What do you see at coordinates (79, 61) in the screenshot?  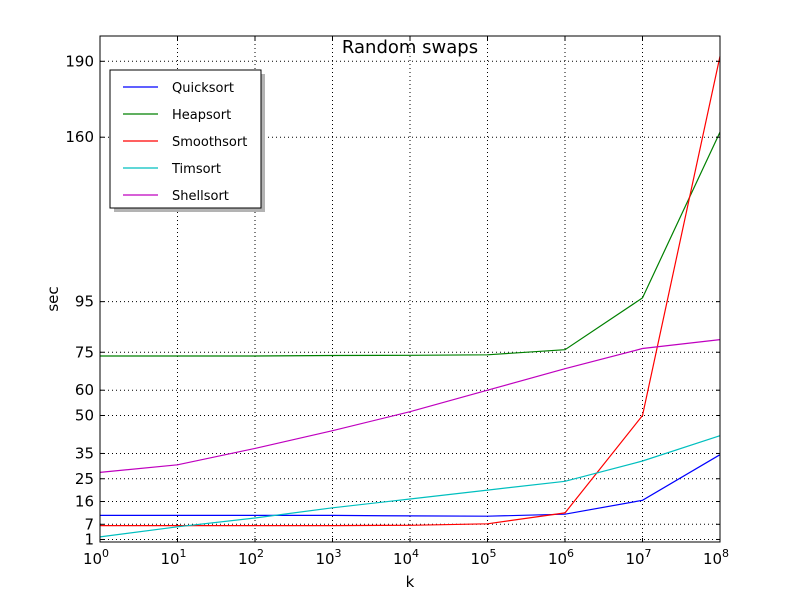 I see `y-tick-label: 190` at bounding box center [79, 61].